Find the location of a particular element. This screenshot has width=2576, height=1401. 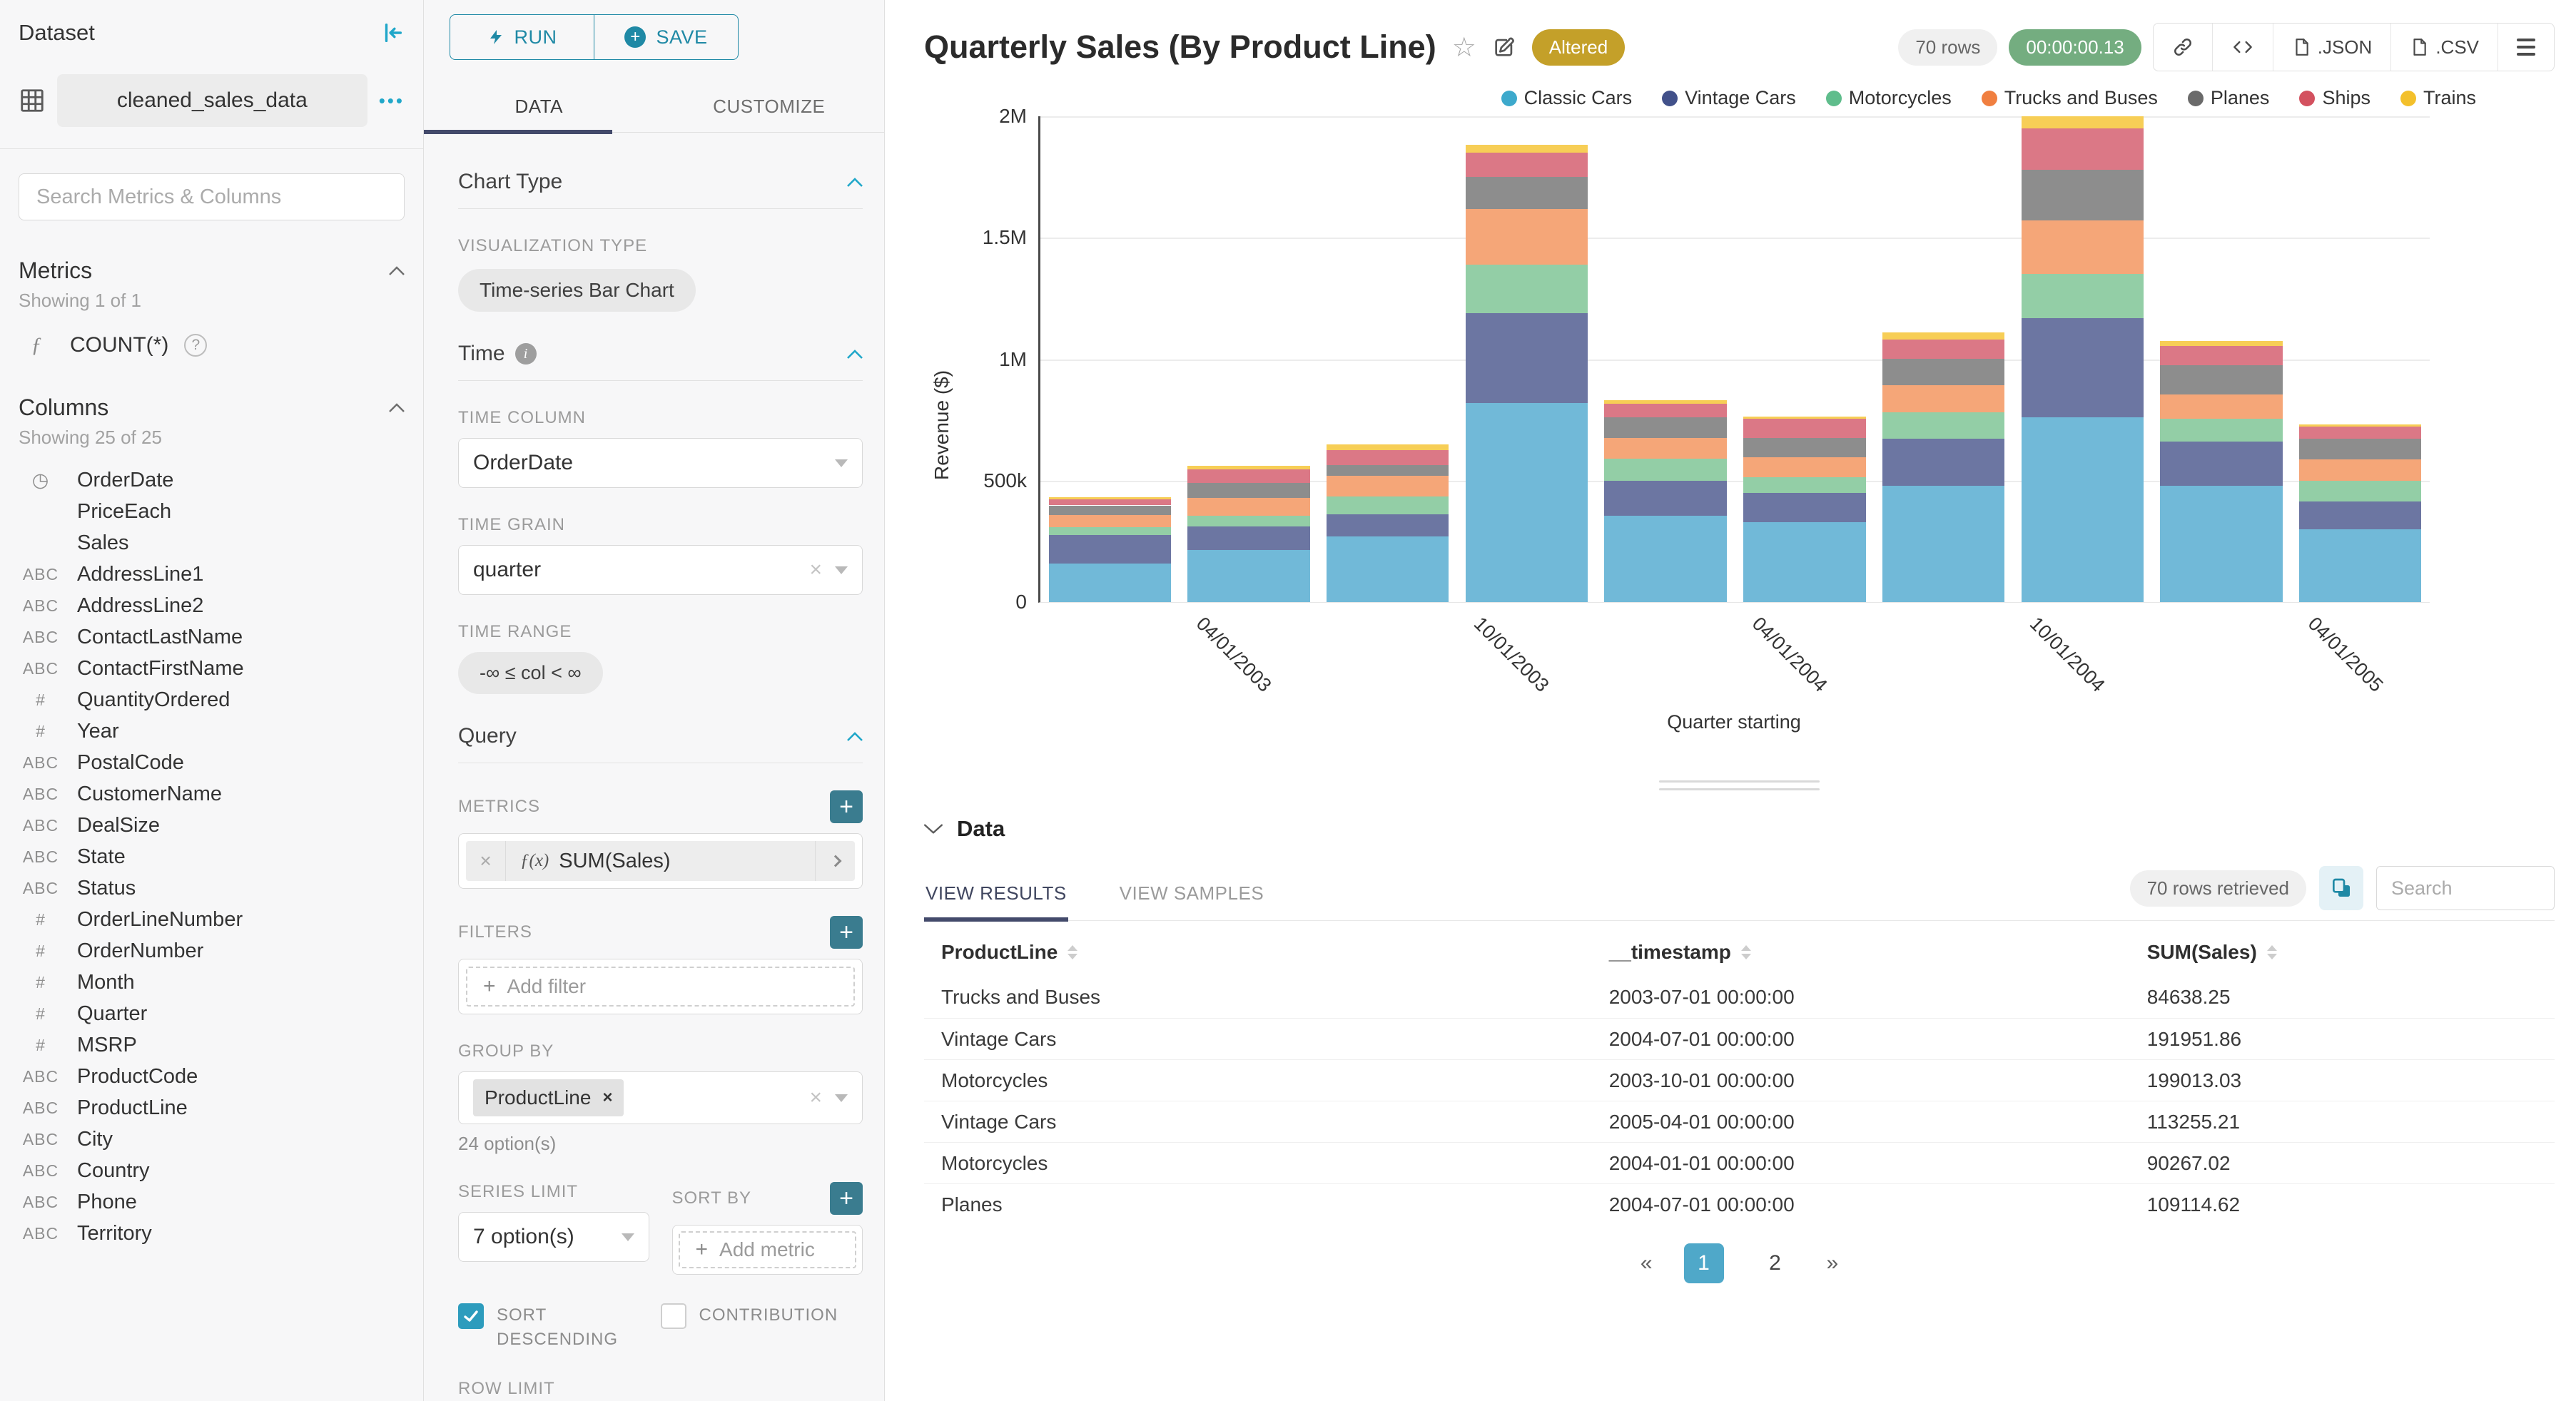

column-header-__timestamp: __timestamp is located at coordinates (1878, 952).